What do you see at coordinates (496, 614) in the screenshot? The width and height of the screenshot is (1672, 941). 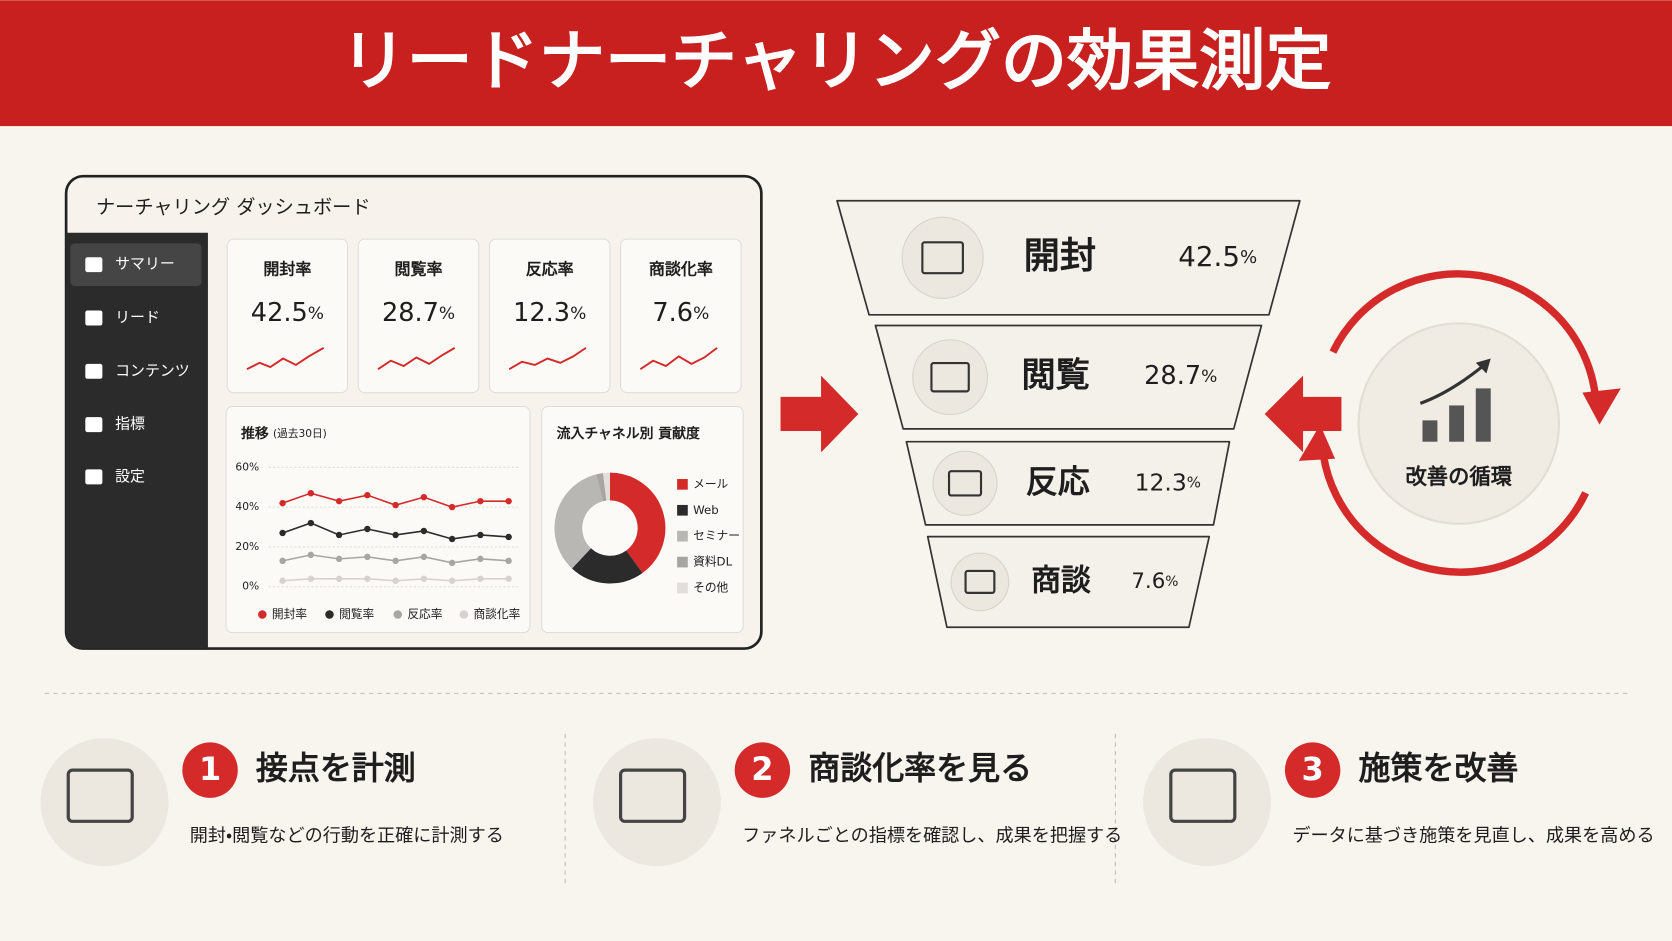 I see `legend-label: 商談化率` at bounding box center [496, 614].